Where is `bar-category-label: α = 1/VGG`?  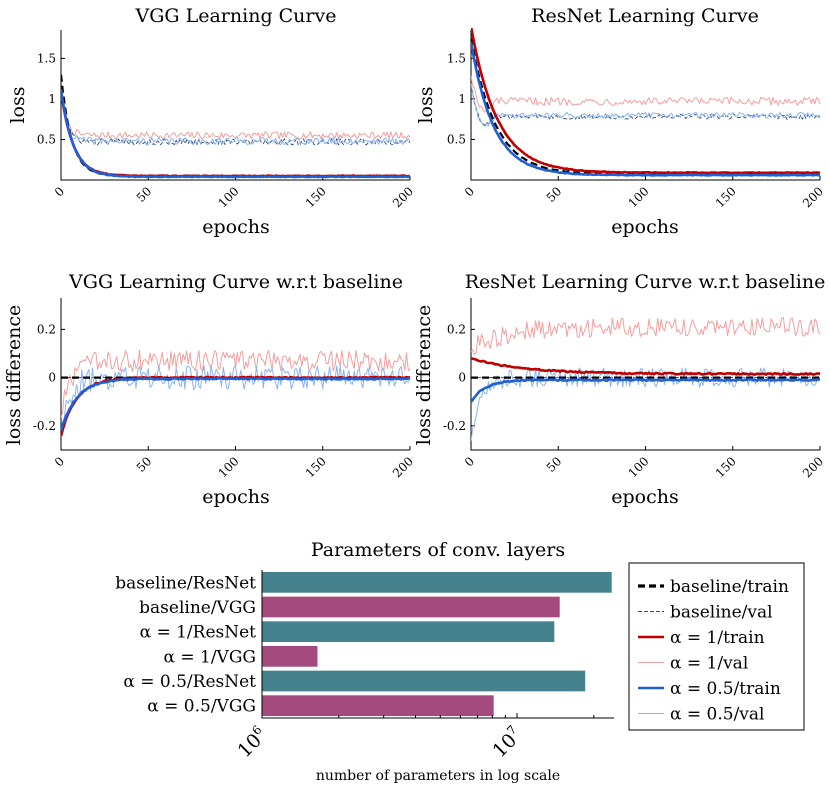
bar-category-label: α = 1/VGG is located at coordinates (209, 657).